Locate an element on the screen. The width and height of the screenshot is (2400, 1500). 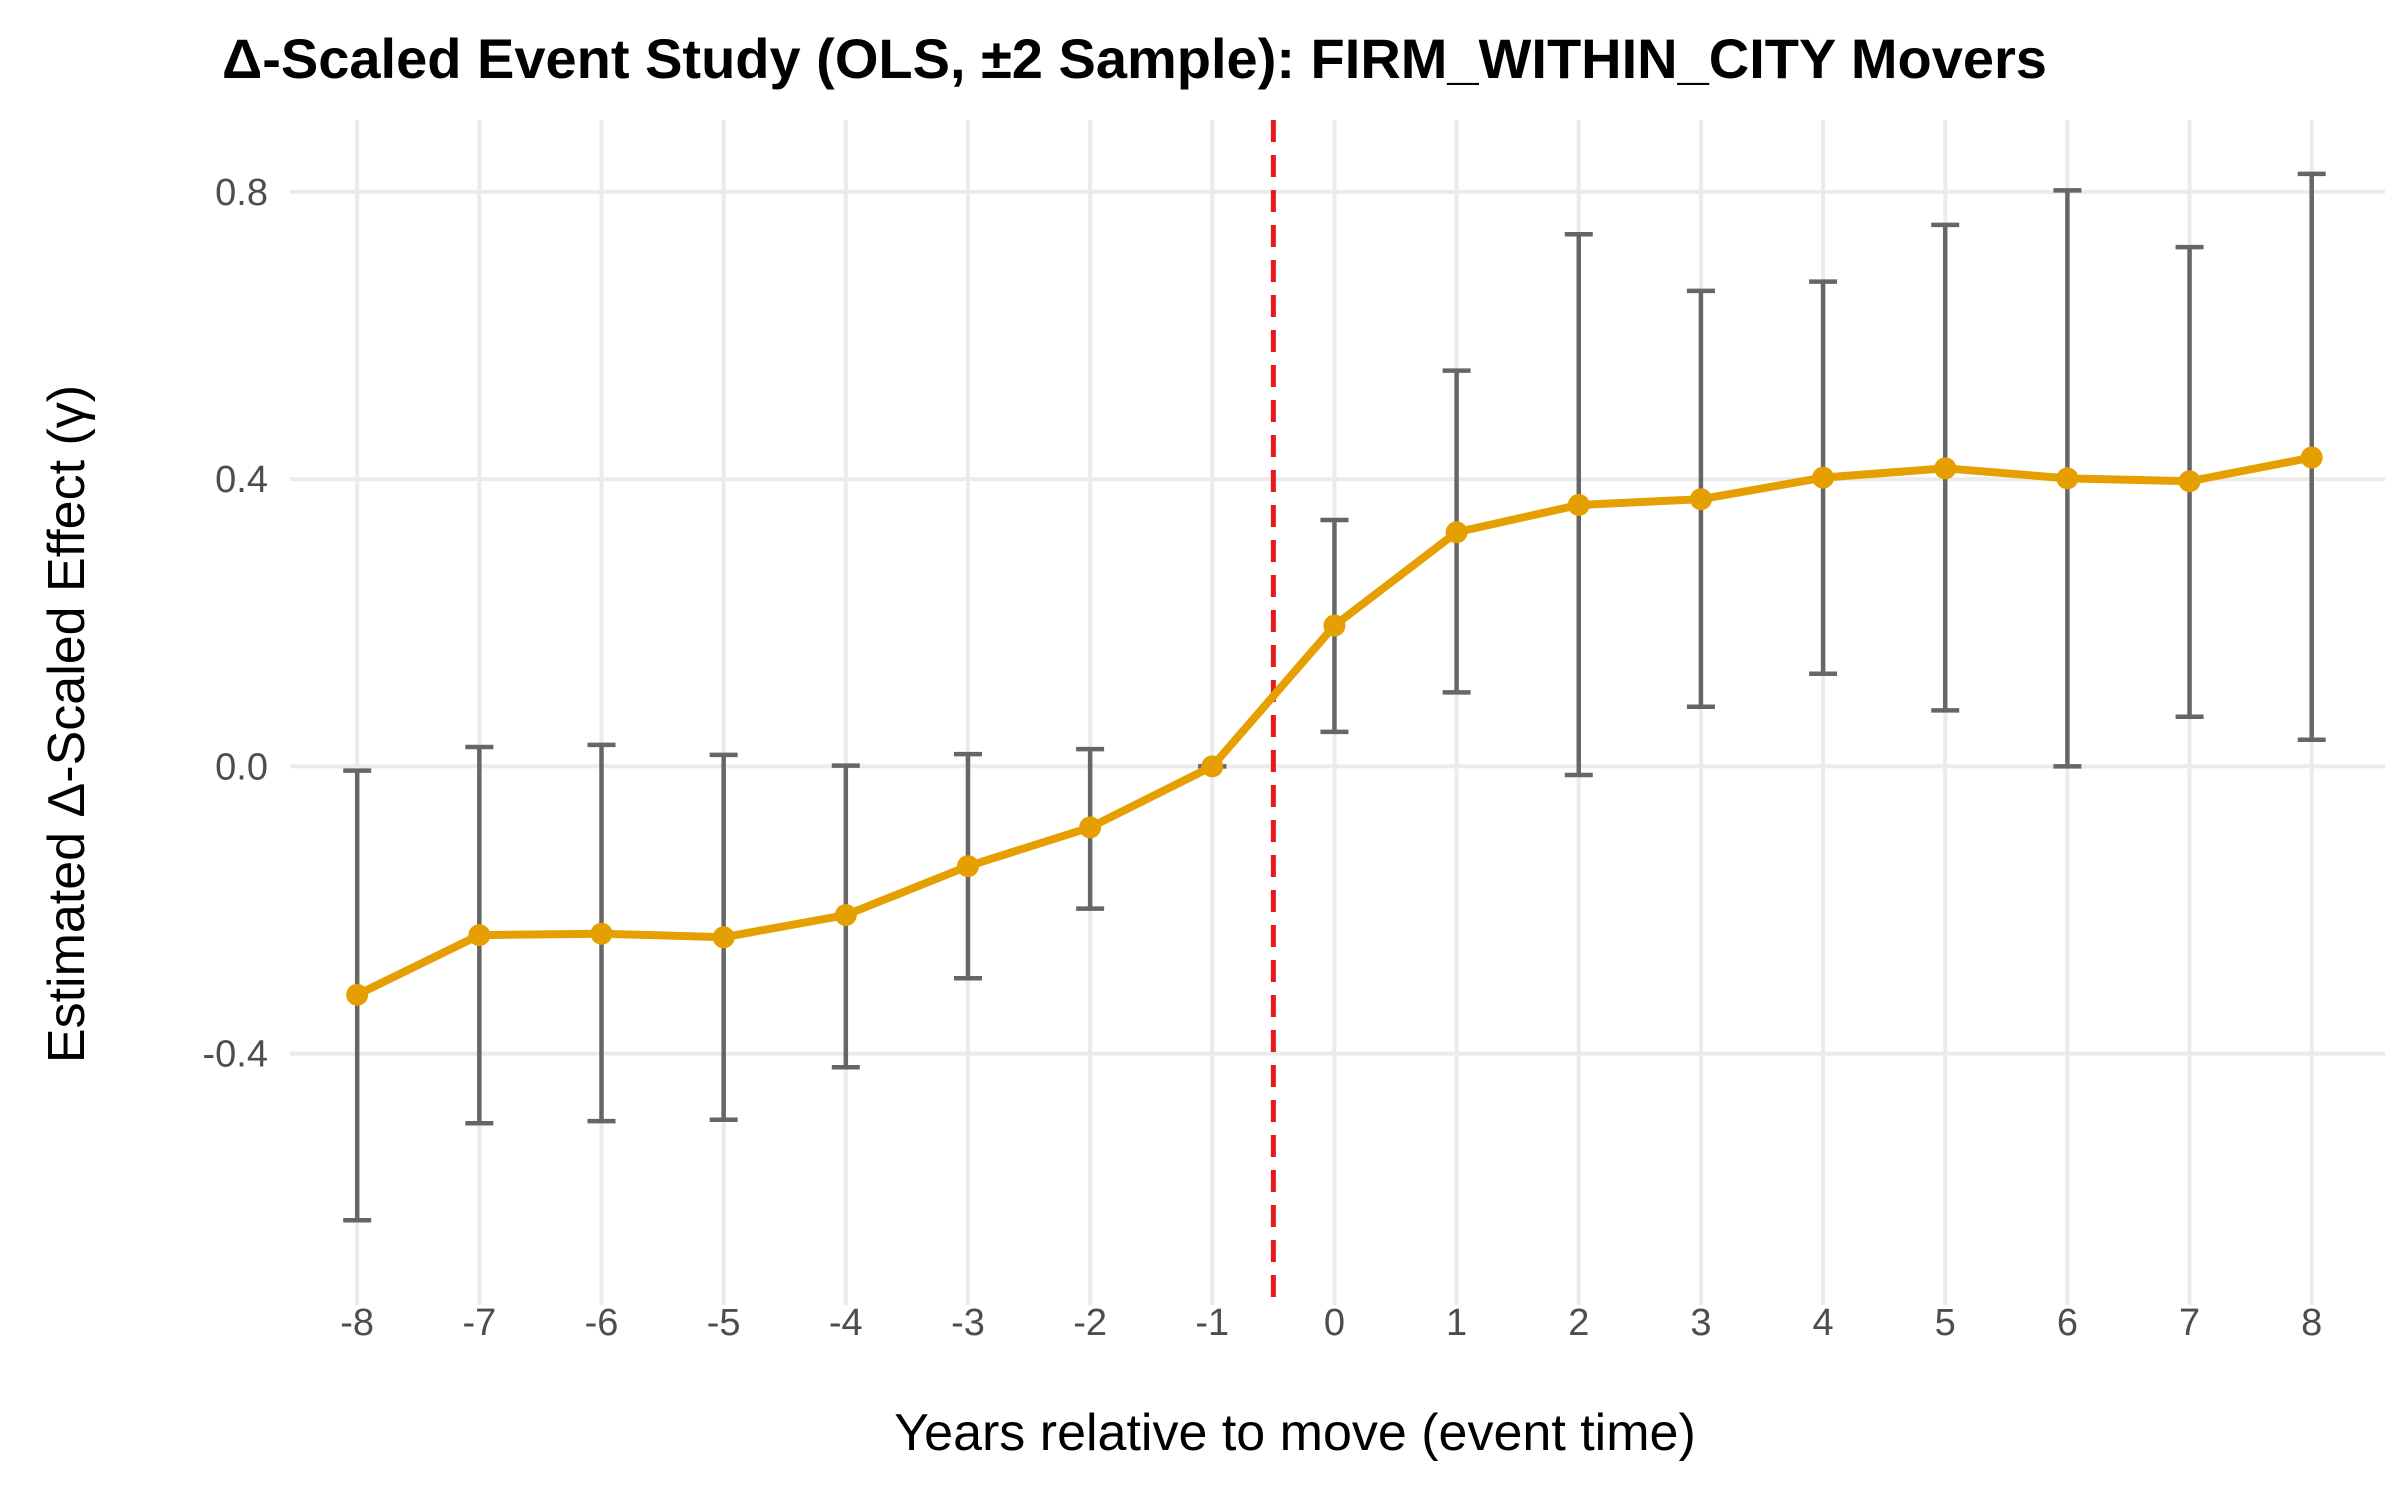
y-tick-labels: -0.4 0.0 0.4 0.8 is located at coordinates (235, 624).